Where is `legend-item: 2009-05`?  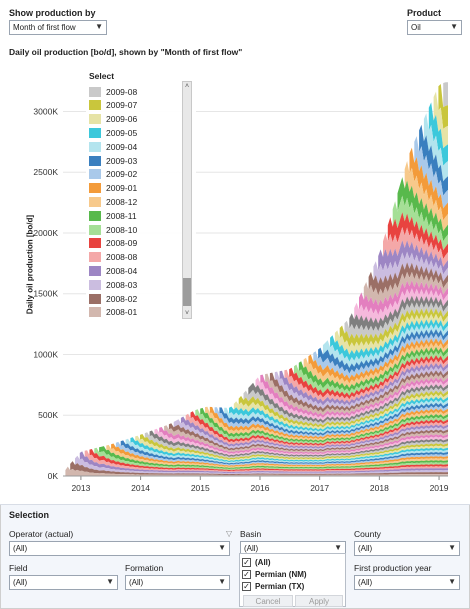 legend-item: 2009-05 is located at coordinates (113, 132).